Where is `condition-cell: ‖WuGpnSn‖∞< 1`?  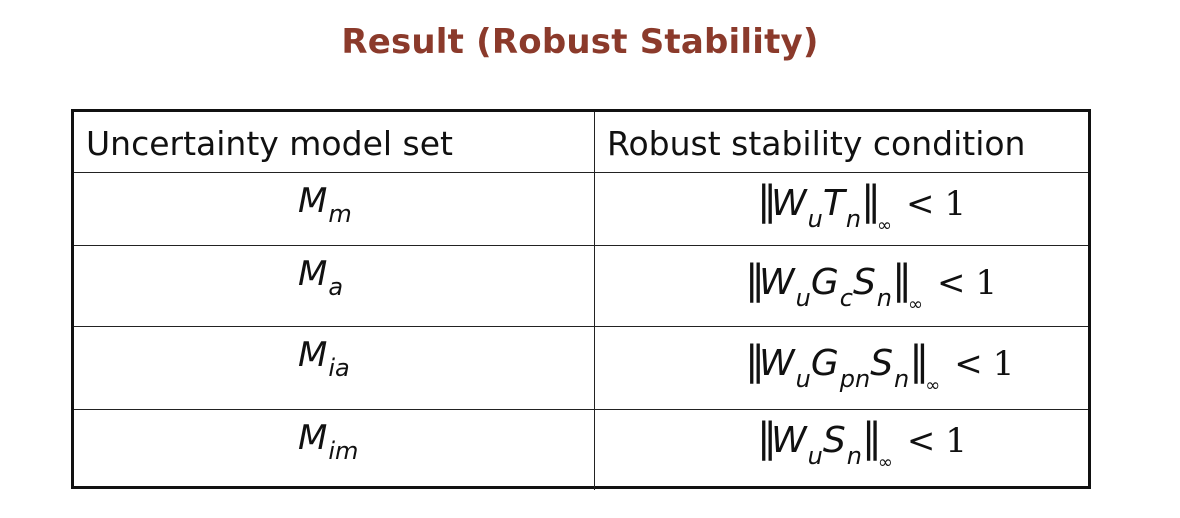
condition-cell: ‖WuGpnSn‖∞< 1 is located at coordinates (841, 368).